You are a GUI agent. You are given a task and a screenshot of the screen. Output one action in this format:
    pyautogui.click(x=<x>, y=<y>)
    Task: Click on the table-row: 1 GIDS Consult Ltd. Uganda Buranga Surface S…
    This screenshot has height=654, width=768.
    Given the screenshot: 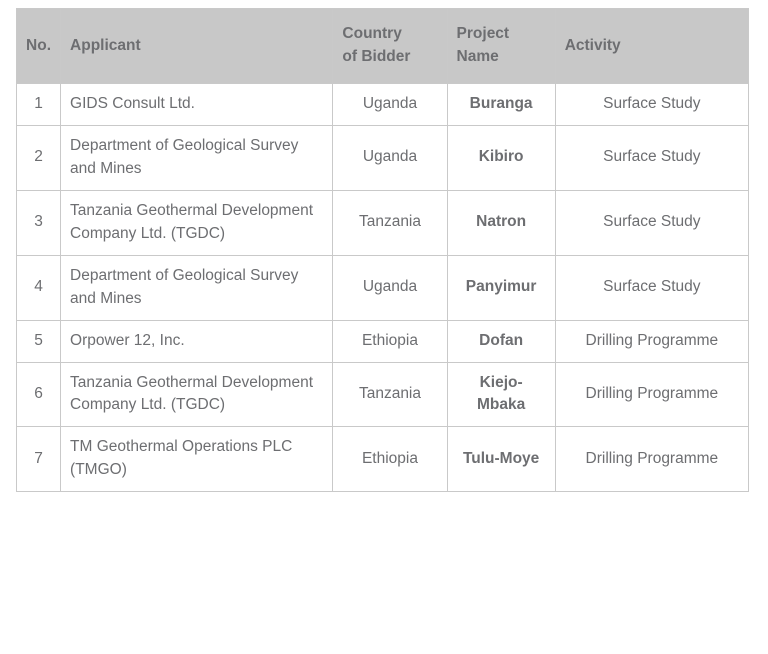 What is the action you would take?
    pyautogui.click(x=382, y=104)
    